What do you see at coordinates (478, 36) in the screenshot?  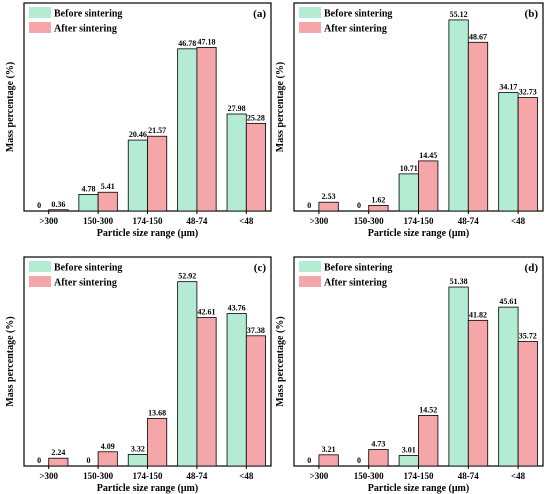 I see `bar-value-label: 48.67` at bounding box center [478, 36].